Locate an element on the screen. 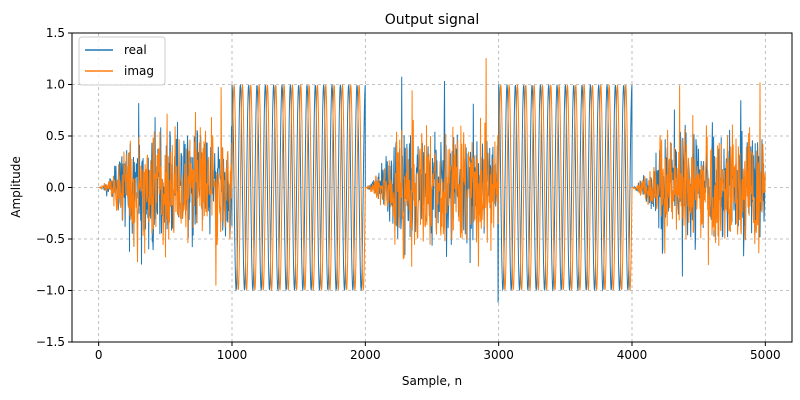 The width and height of the screenshot is (800, 400). x-tick-label: 5000 is located at coordinates (765, 355).